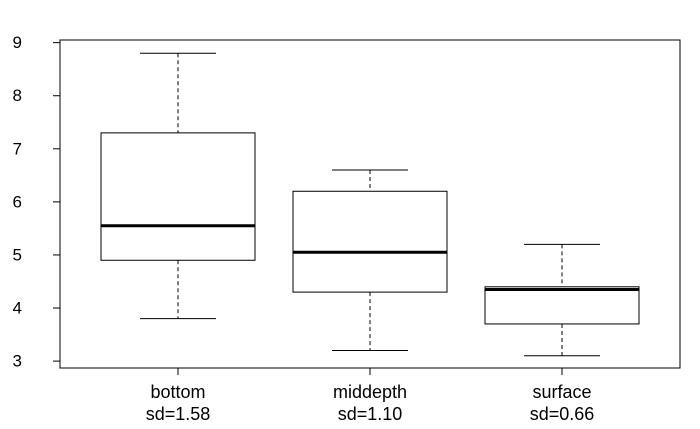  I want to click on y-tick-label: 8, so click(17, 95).